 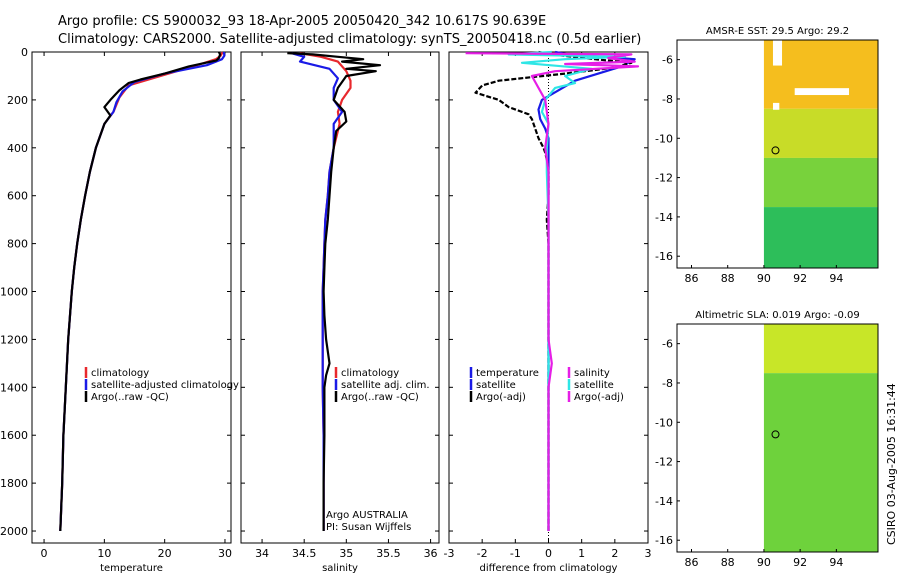 I want to click on x-tick-label: -3, so click(x=449, y=553).